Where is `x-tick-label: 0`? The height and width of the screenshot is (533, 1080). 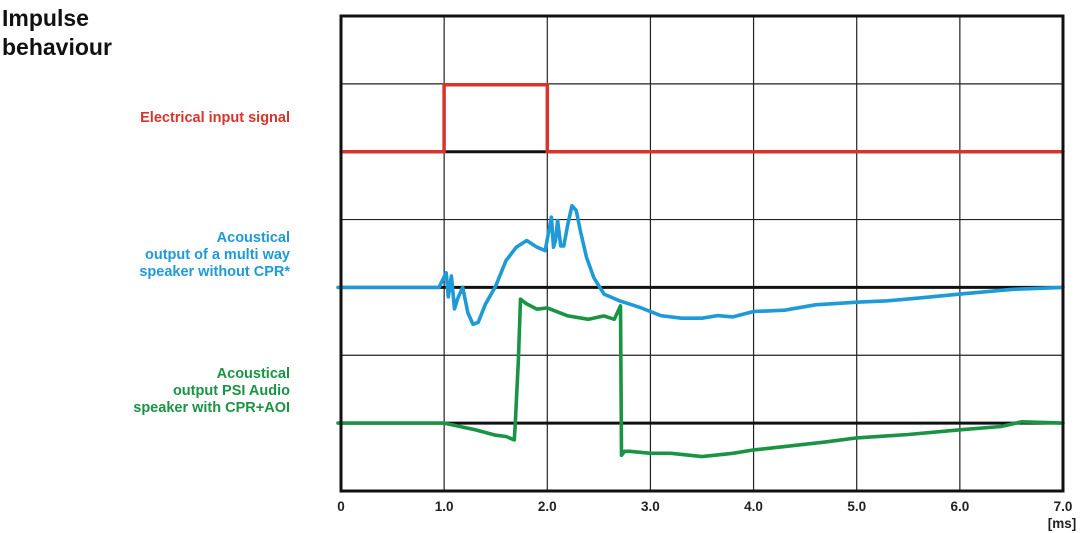
x-tick-label: 0 is located at coordinates (341, 506).